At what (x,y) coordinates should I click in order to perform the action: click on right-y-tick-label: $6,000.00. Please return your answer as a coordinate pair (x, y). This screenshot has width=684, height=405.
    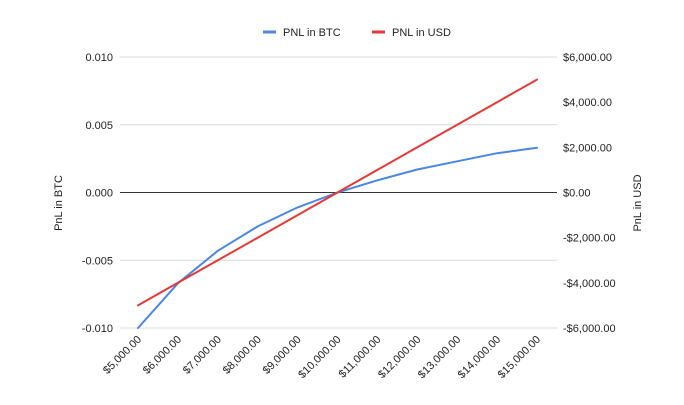
    Looking at the image, I should click on (587, 58).